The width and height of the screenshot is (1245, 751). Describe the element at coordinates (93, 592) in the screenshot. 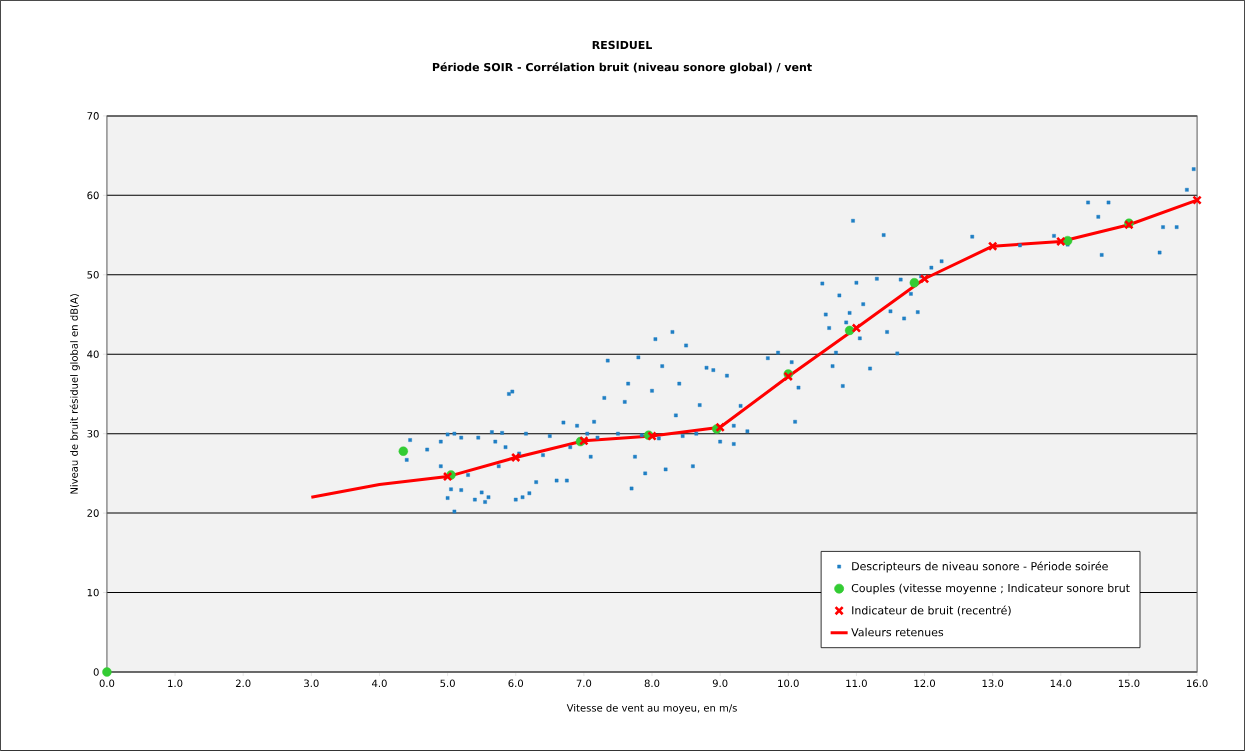

I see `y-tick-label: 10` at that location.